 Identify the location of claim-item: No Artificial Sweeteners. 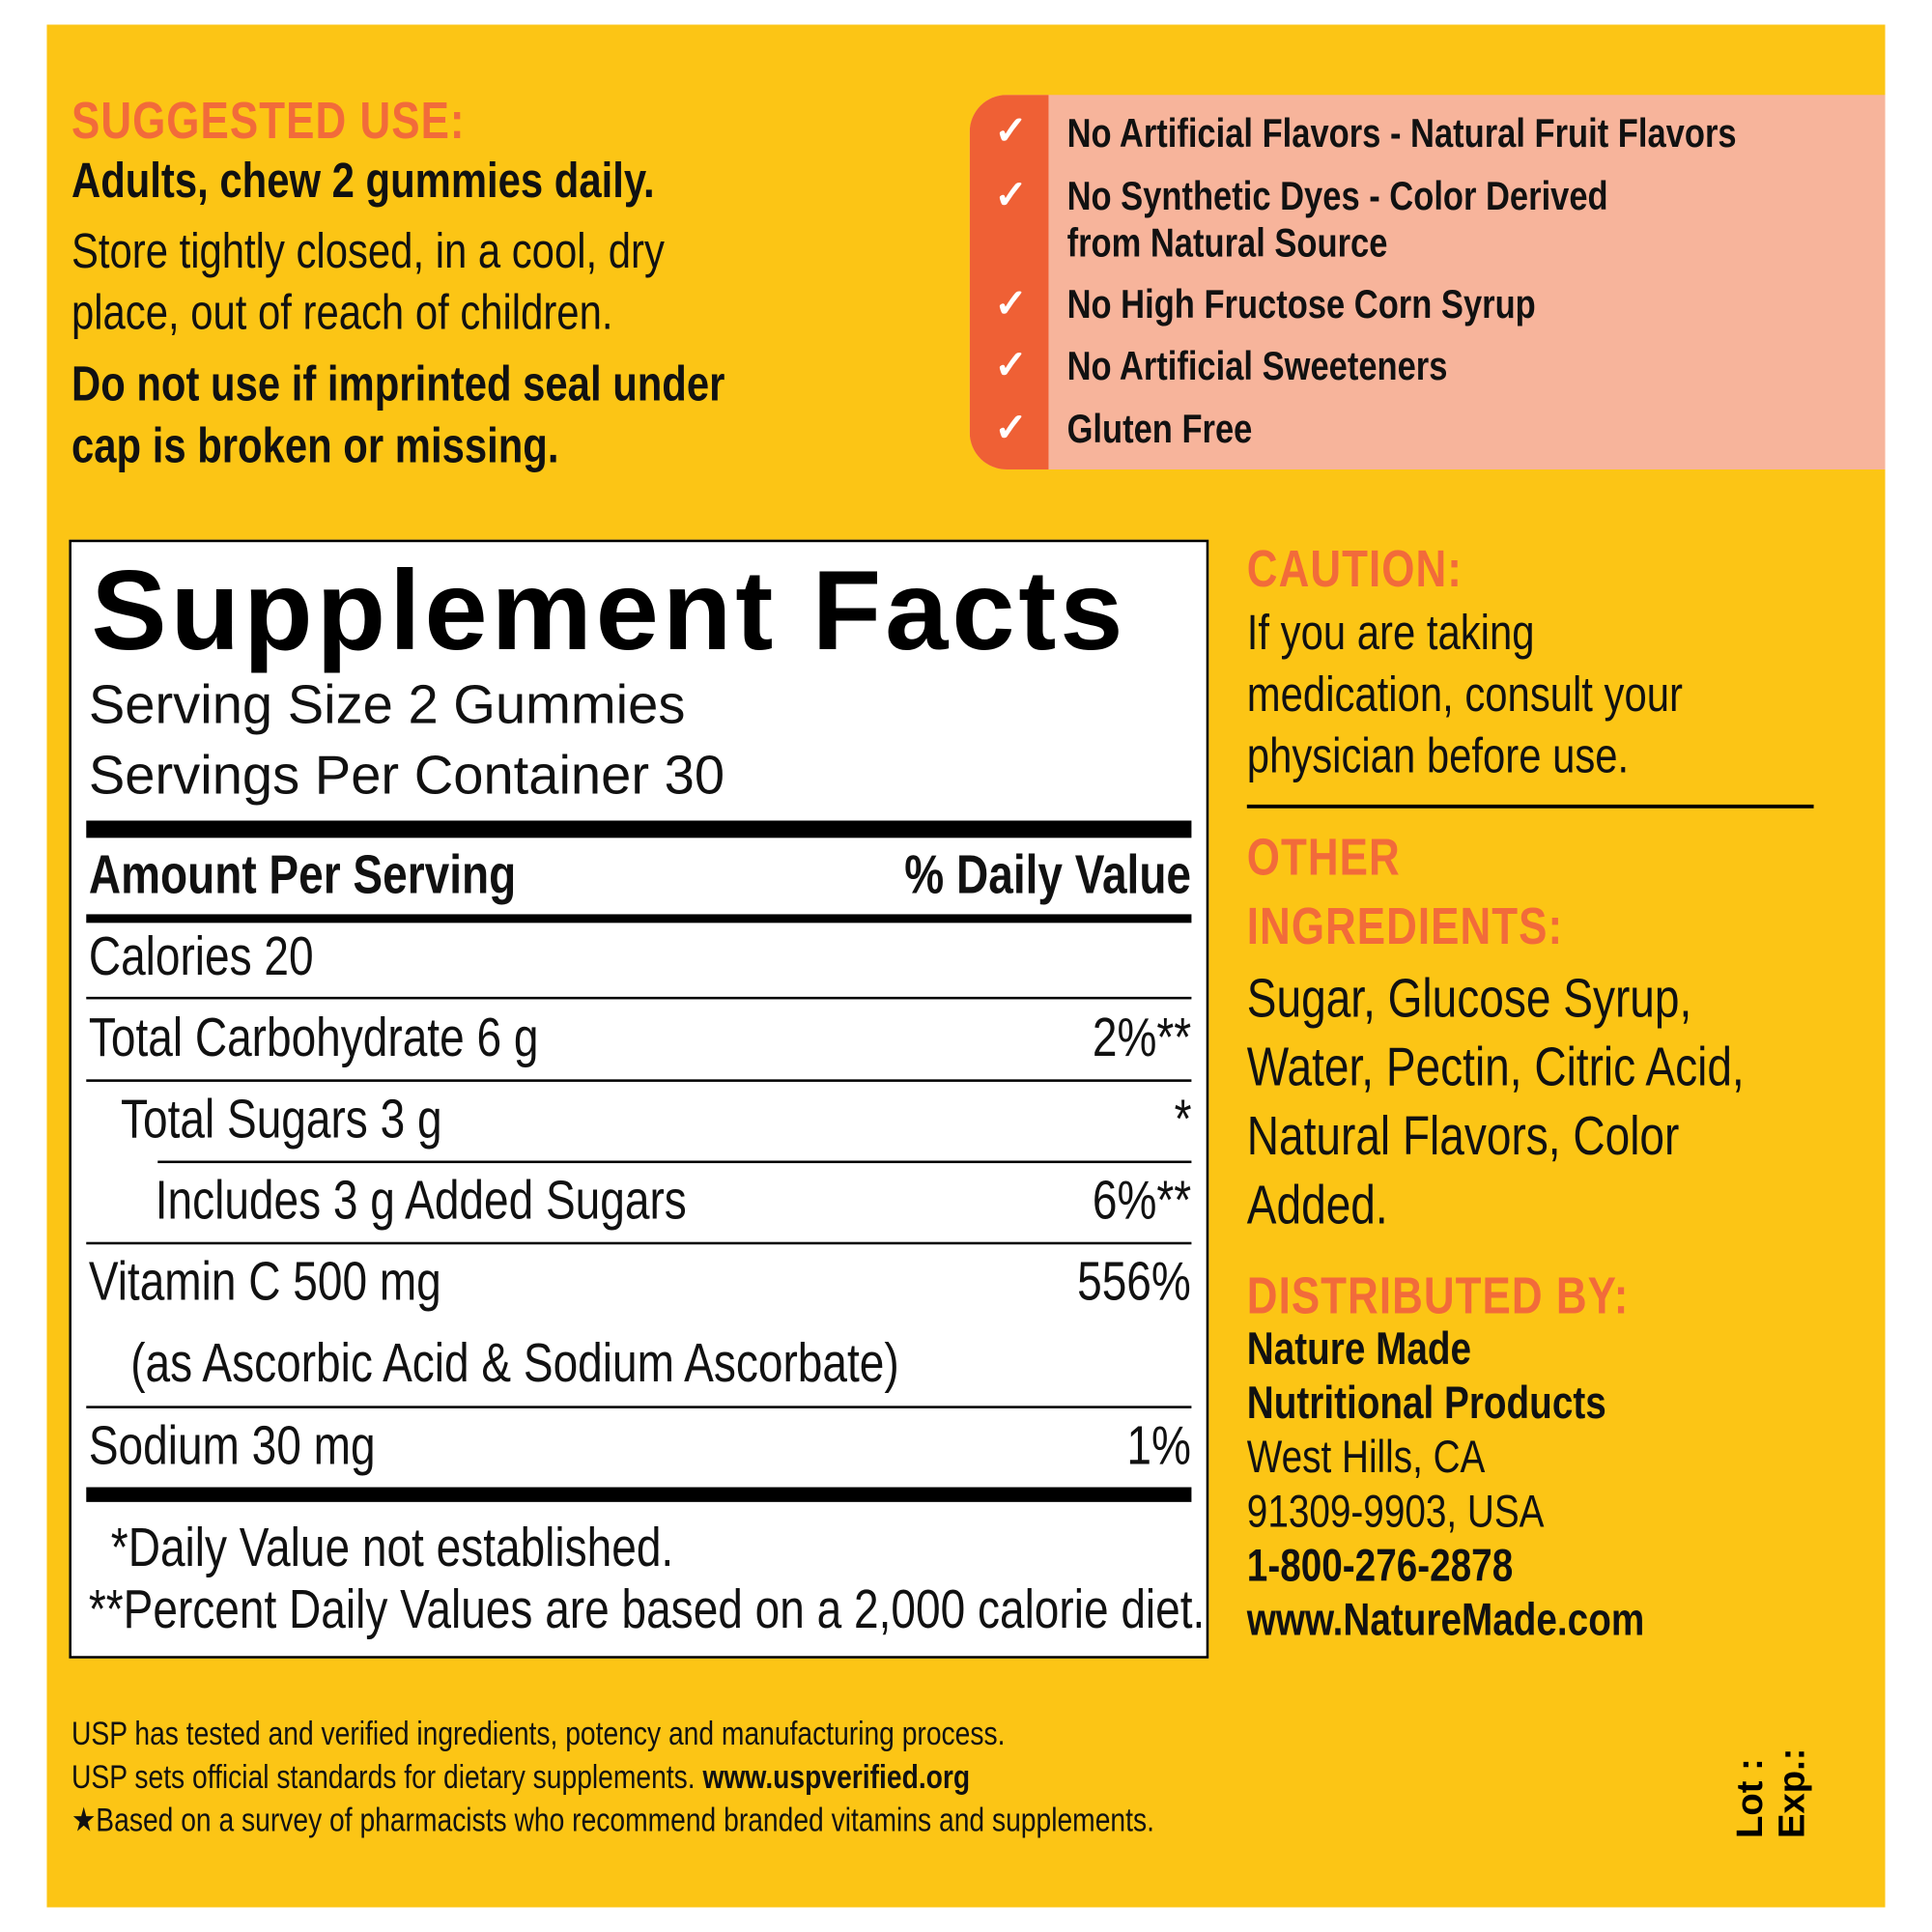
(1257, 365).